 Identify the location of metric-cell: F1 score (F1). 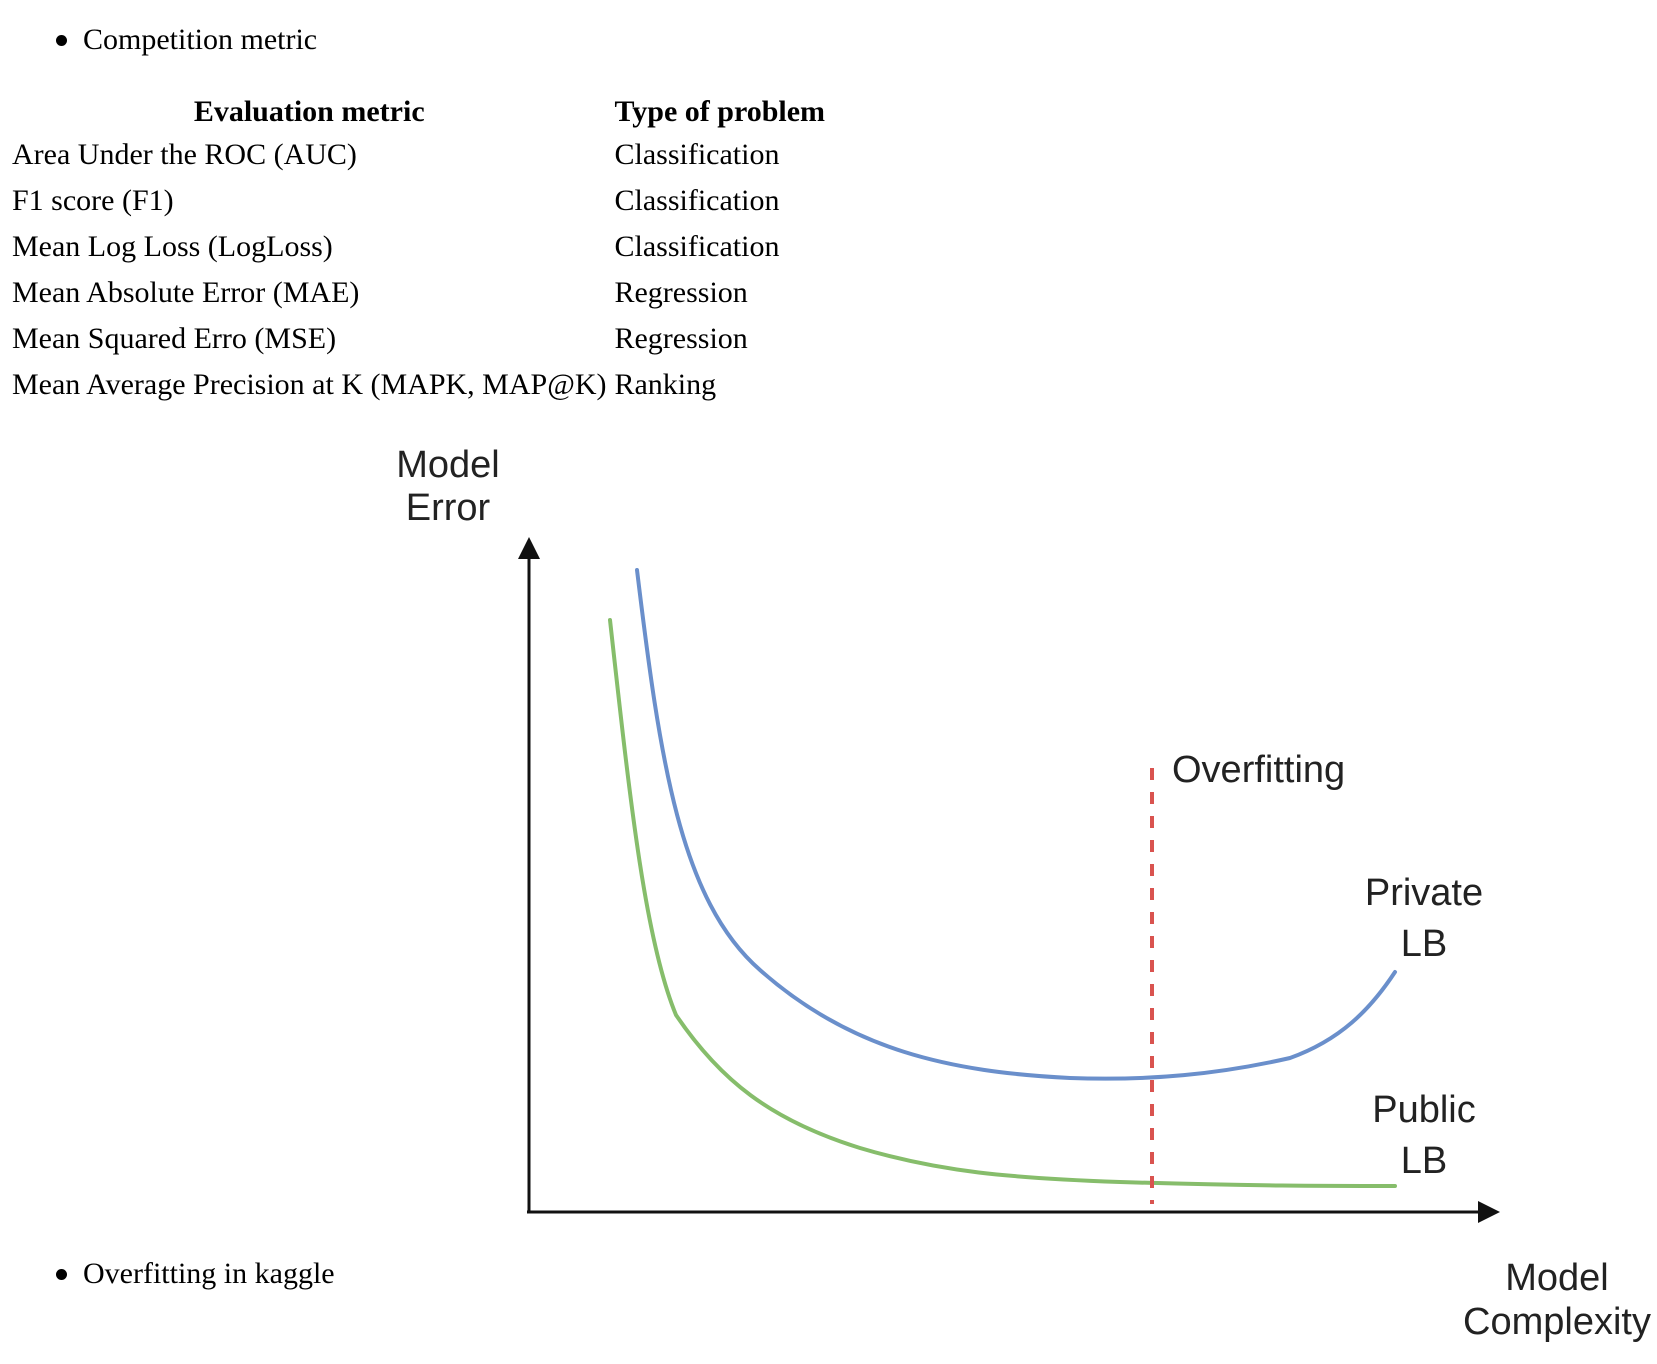
(93, 200).